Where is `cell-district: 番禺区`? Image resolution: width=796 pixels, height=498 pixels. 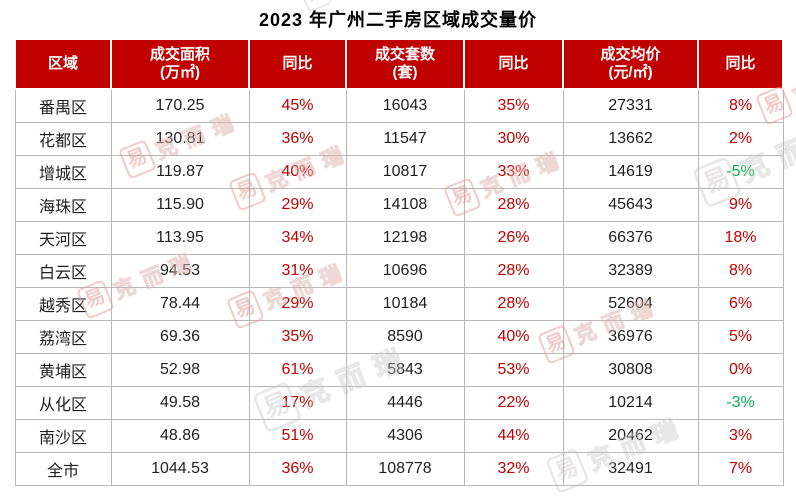
cell-district: 番禺区 is located at coordinates (63, 105).